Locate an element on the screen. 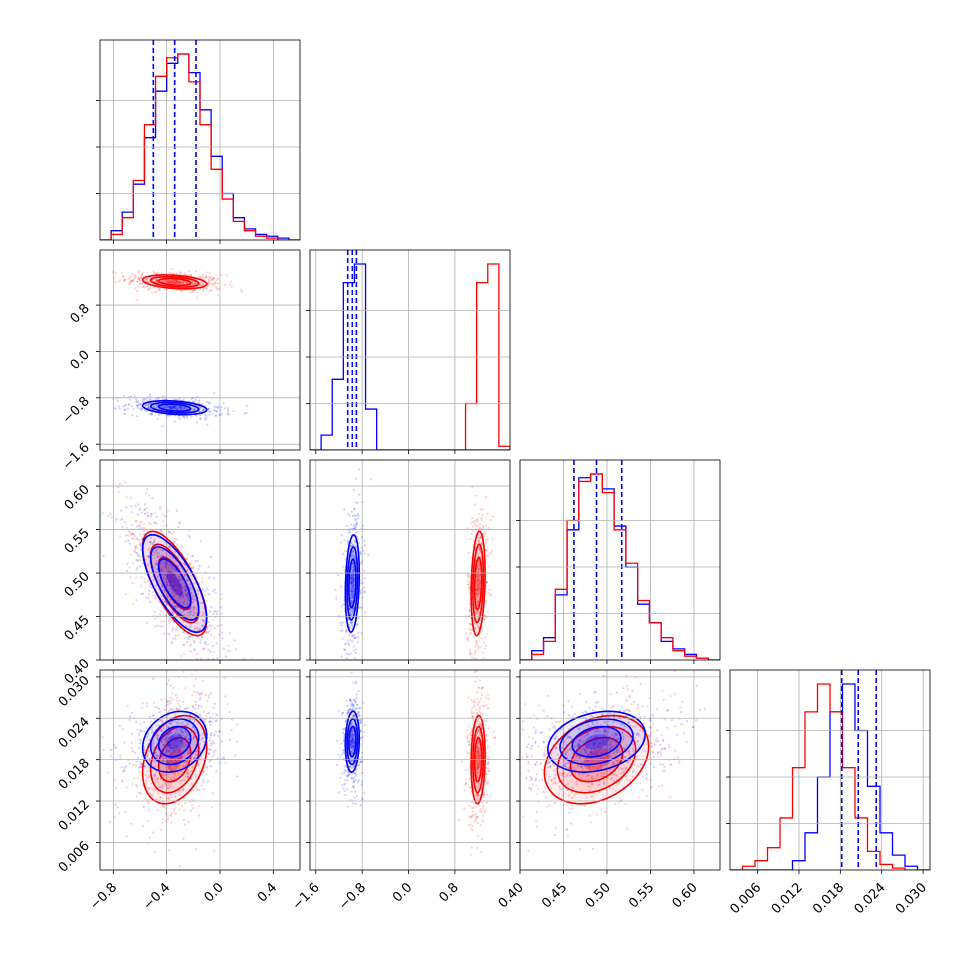 The image size is (970, 970). panel-p4-p2: −1.6 −0.8 0.0 0.8 is located at coordinates (400, 791).